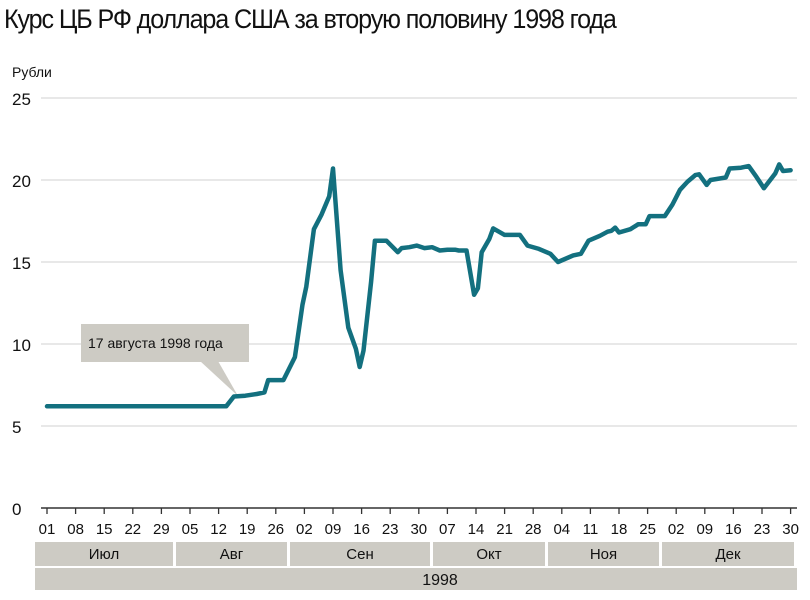  What do you see at coordinates (476, 529) in the screenshot?
I see `x-tick-label: 14` at bounding box center [476, 529].